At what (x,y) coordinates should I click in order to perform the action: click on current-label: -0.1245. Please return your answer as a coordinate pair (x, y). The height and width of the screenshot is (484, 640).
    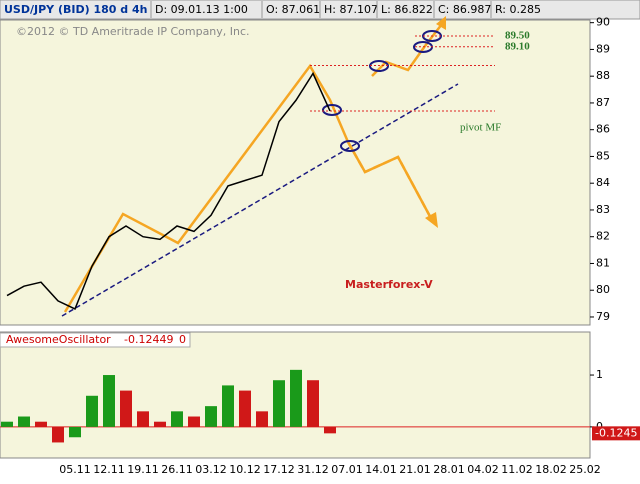
    Looking at the image, I should click on (616, 432).